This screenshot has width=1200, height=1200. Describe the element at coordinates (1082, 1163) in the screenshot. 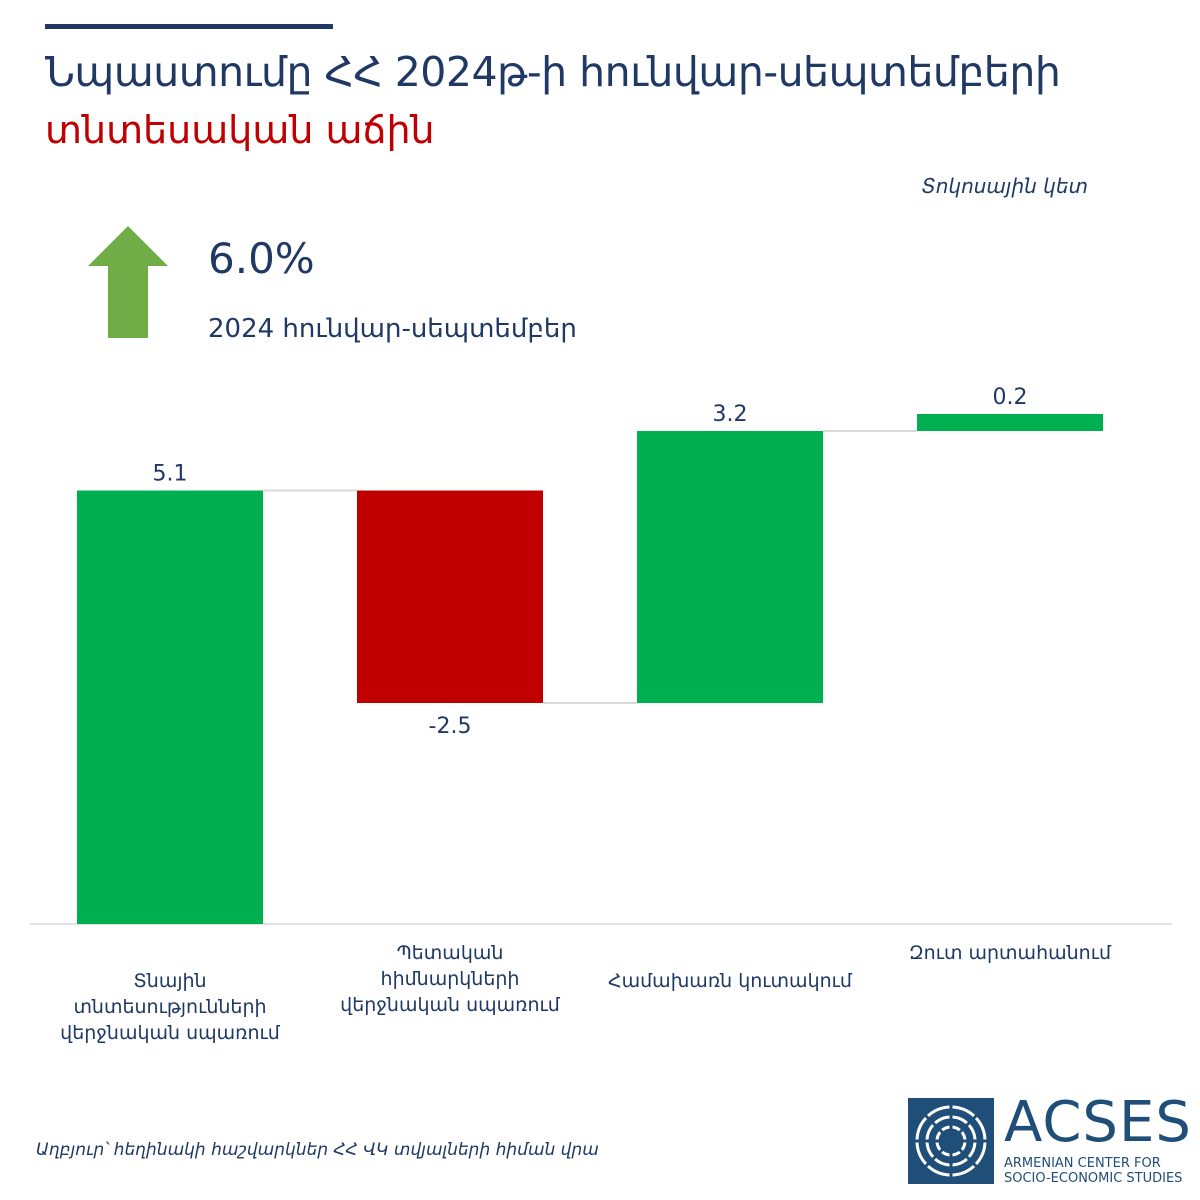

I see `logo-subtitle-line1: ARMENIAN CENTER FOR` at that location.